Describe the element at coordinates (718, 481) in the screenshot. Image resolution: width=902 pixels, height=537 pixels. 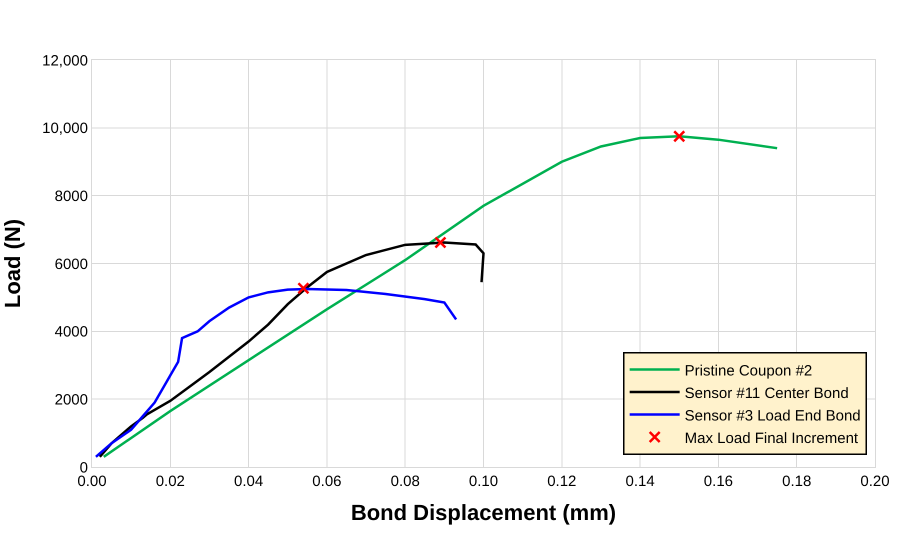
I see `x-tick-label: 0.16` at that location.